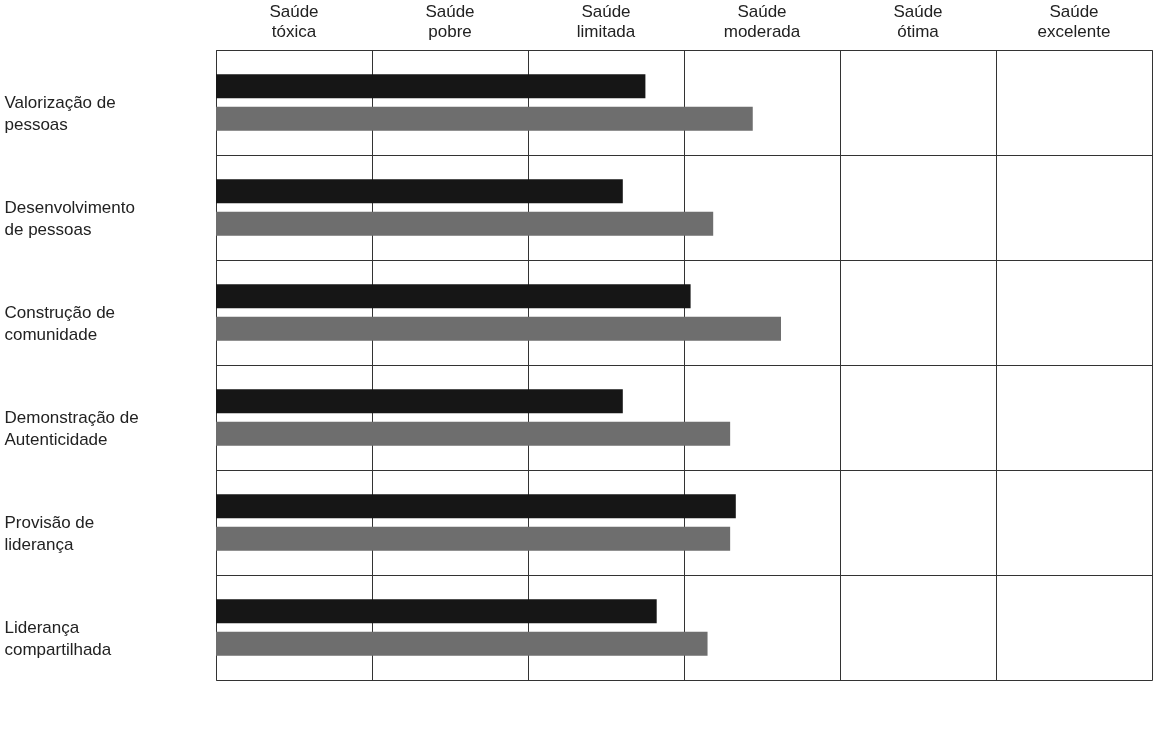 This screenshot has height=731, width=1169. Describe the element at coordinates (1074, 21) in the screenshot. I see `text: Saúde excelente` at that location.